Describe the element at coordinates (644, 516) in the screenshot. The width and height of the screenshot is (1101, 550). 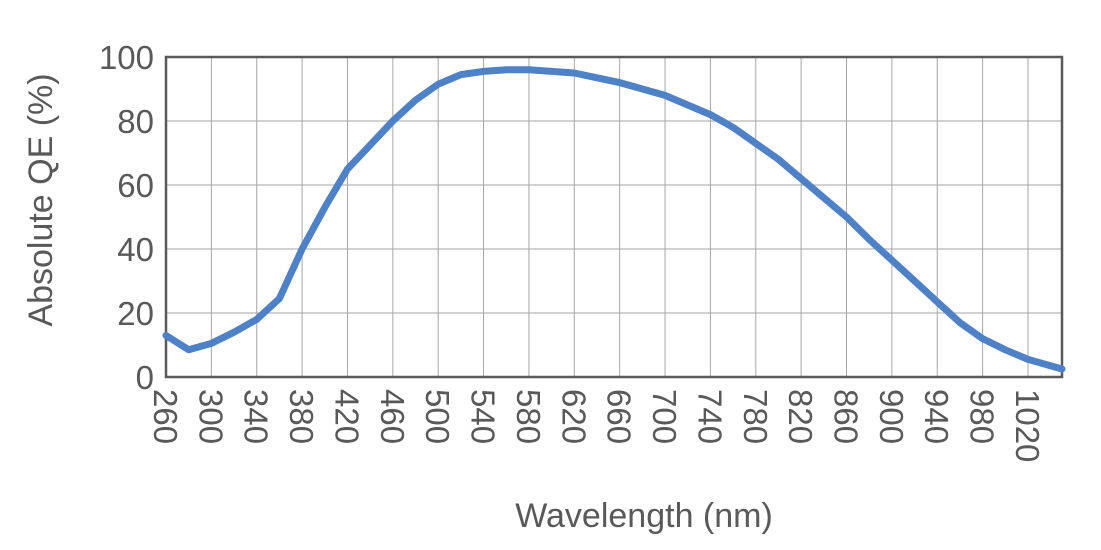
I see `x-axis-title: Wavelength (nm)` at that location.